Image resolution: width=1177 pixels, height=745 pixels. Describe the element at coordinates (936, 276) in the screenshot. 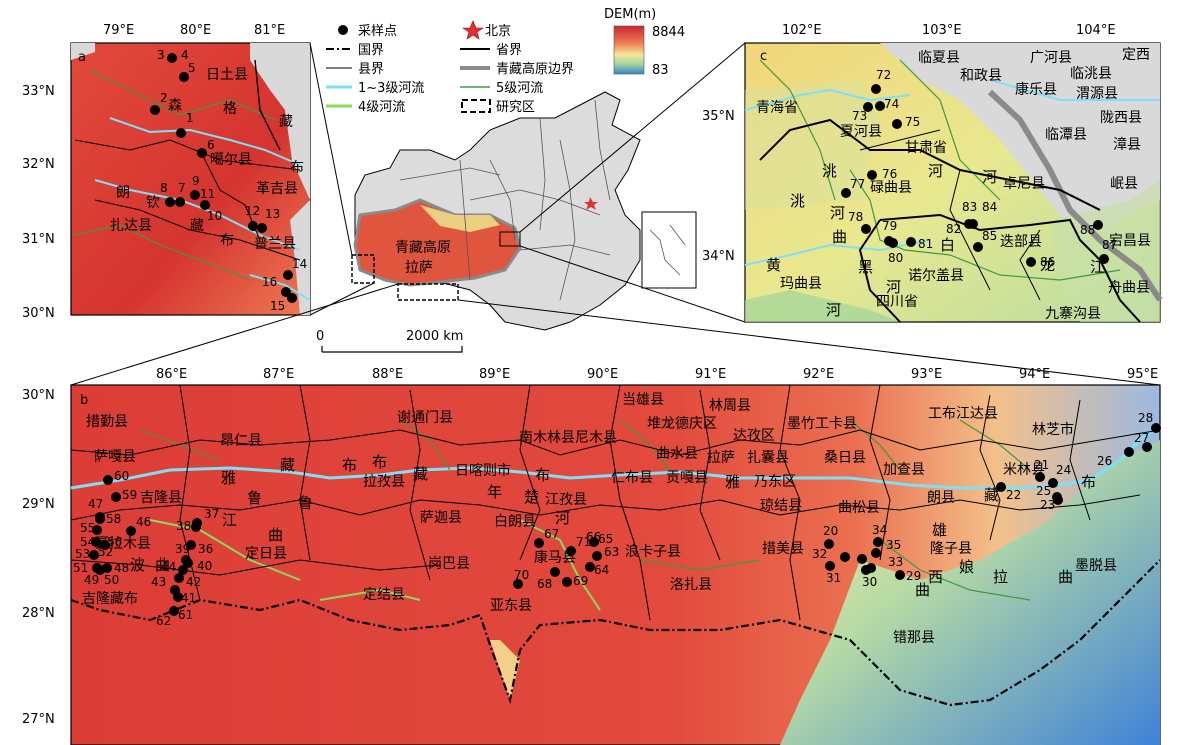

I see `place-label: 诺尔盖县` at that location.